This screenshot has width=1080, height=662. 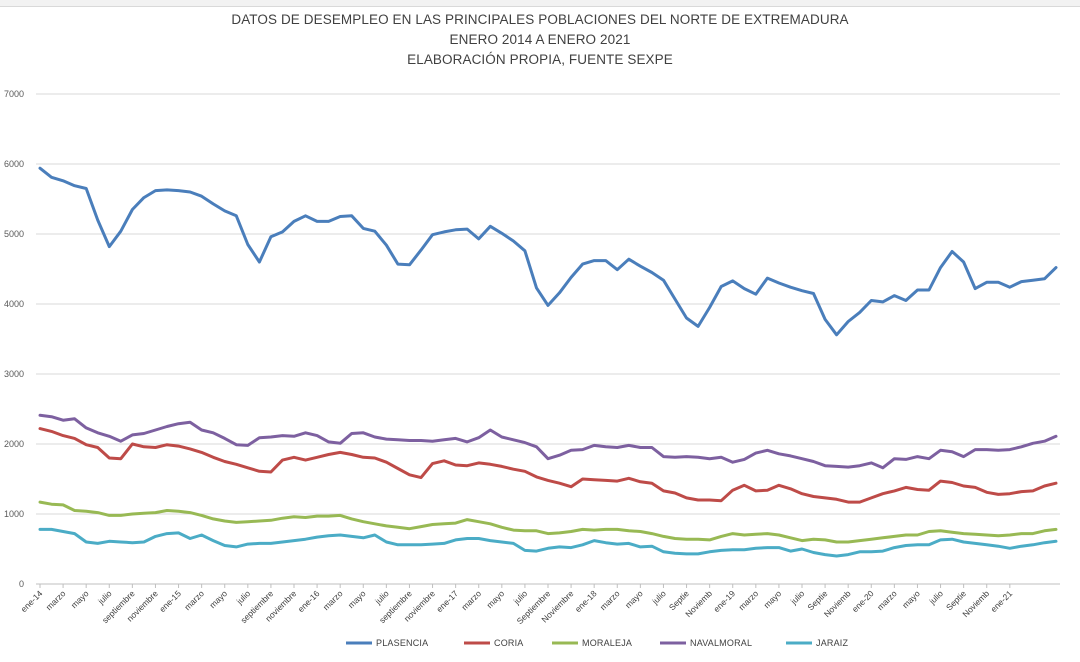 What do you see at coordinates (21, 584) in the screenshot?
I see `y-tick-label: 0` at bounding box center [21, 584].